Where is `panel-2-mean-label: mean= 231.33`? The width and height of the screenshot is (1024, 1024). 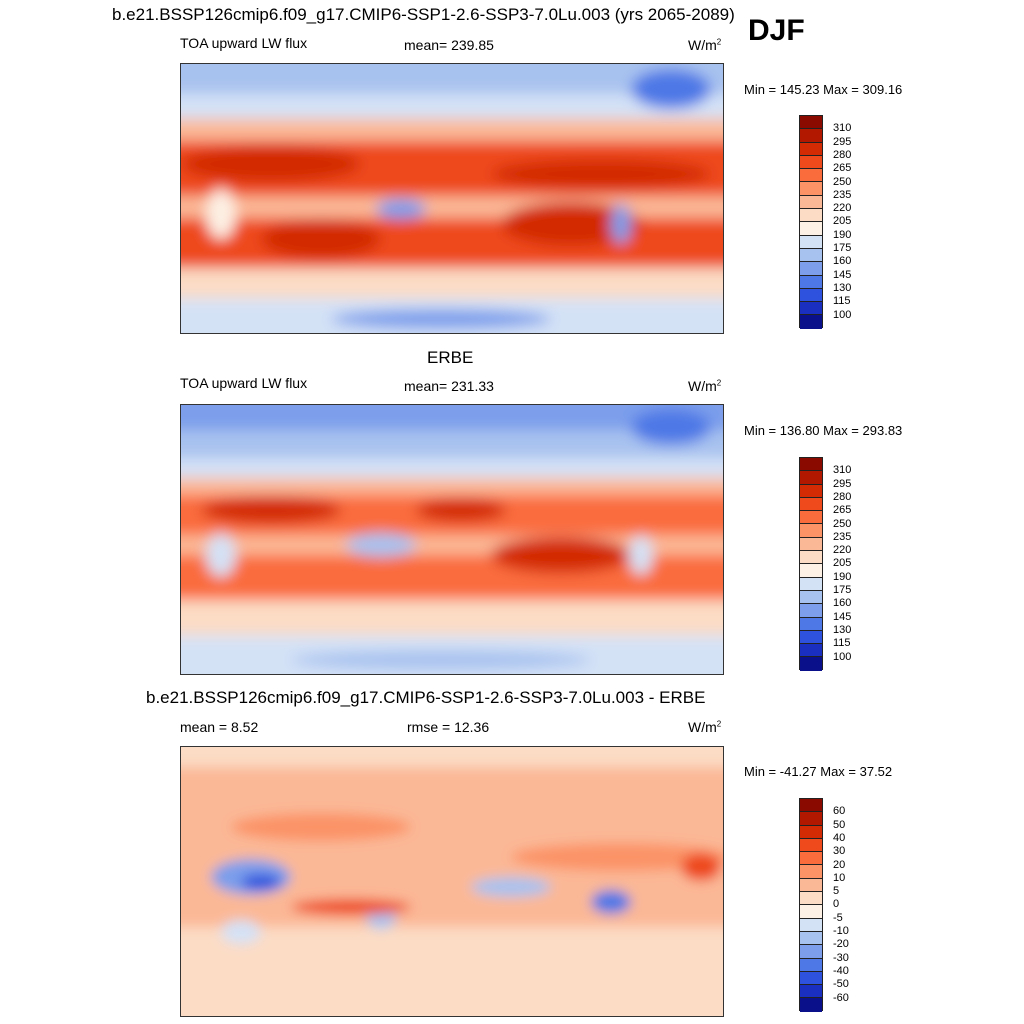
panel-2-mean-label: mean= 231.33 is located at coordinates (449, 386).